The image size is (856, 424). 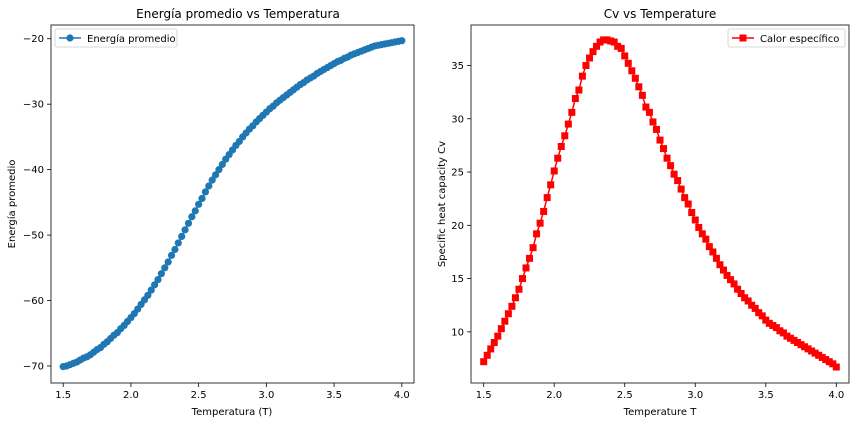 What do you see at coordinates (457, 279) in the screenshot?
I see `y-tick-label: 15` at bounding box center [457, 279].